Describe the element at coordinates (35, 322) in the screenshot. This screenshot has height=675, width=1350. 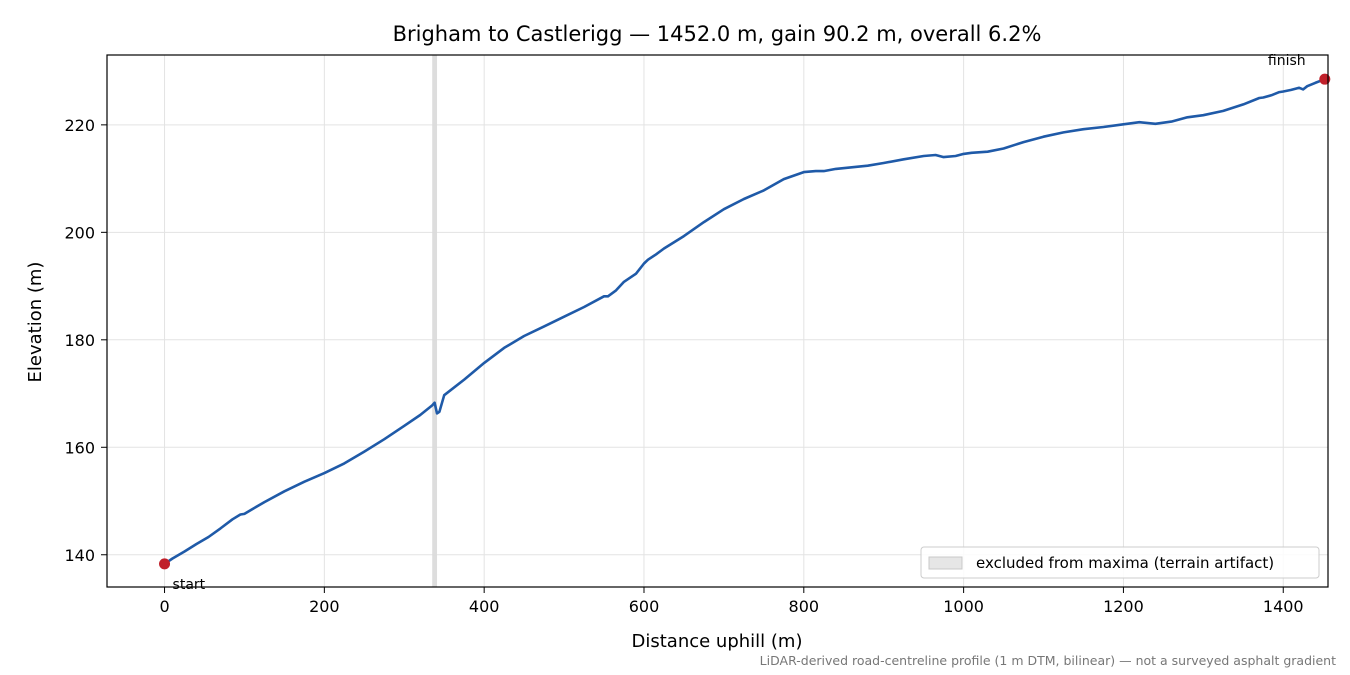
I see `y-axis-label: Elevation (m)` at that location.